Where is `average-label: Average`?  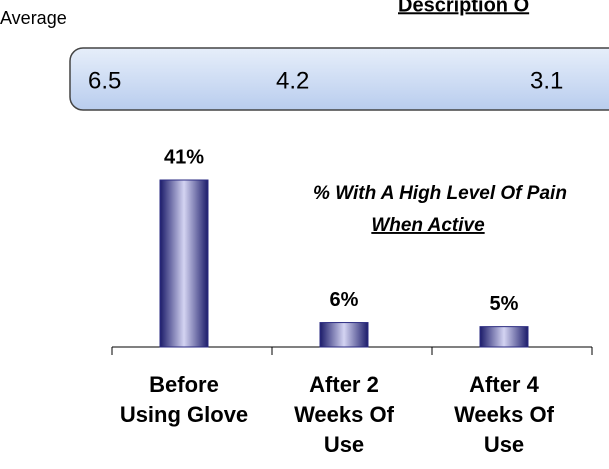 average-label: Average is located at coordinates (33, 18).